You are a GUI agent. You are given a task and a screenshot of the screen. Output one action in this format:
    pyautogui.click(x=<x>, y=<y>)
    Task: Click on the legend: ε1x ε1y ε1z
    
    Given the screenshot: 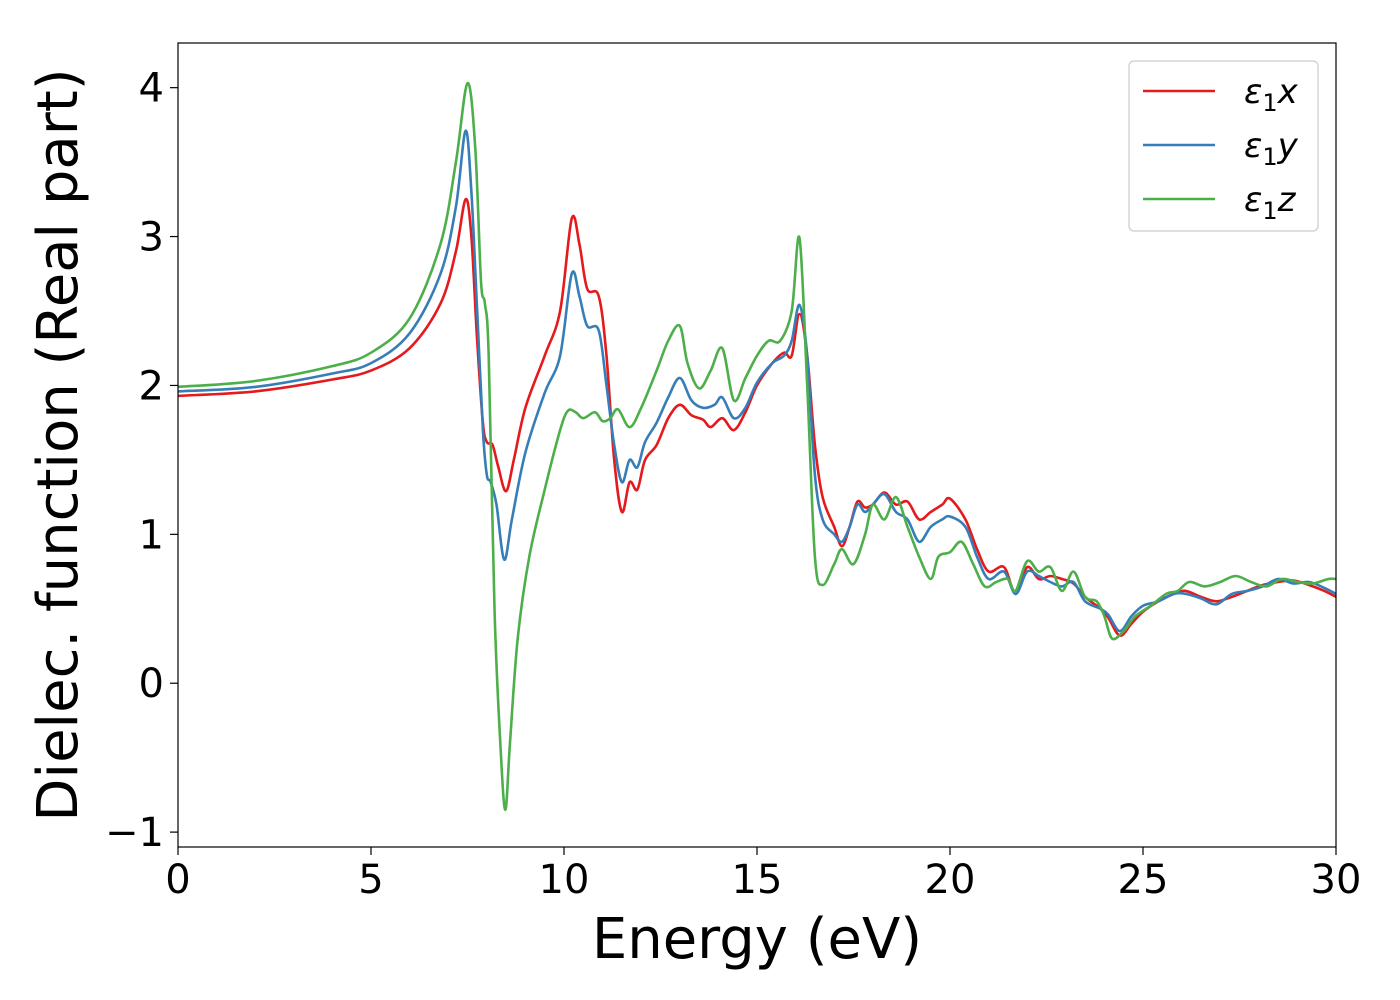 What is the action you would take?
    pyautogui.click(x=1223, y=146)
    